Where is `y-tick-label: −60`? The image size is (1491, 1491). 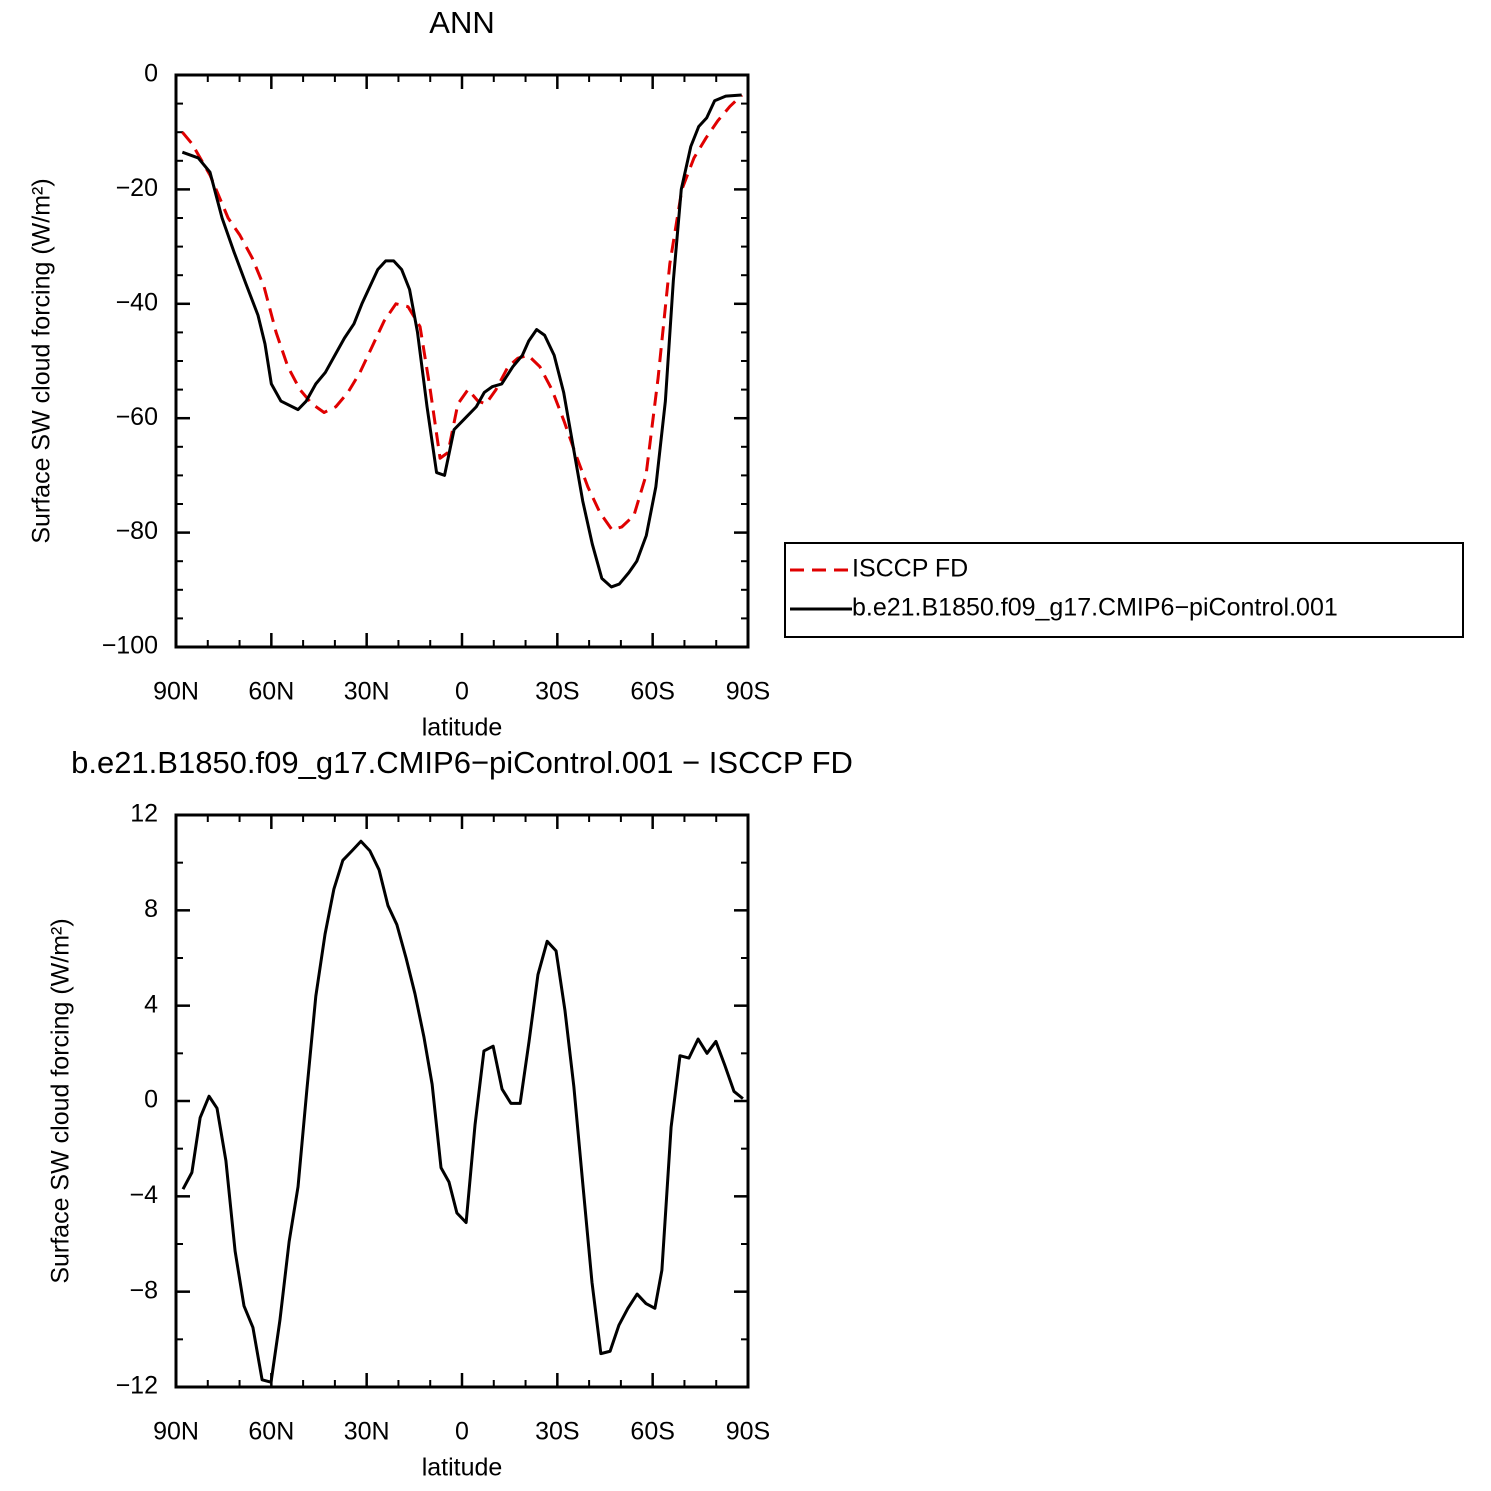
y-tick-label: −60 is located at coordinates (137, 417).